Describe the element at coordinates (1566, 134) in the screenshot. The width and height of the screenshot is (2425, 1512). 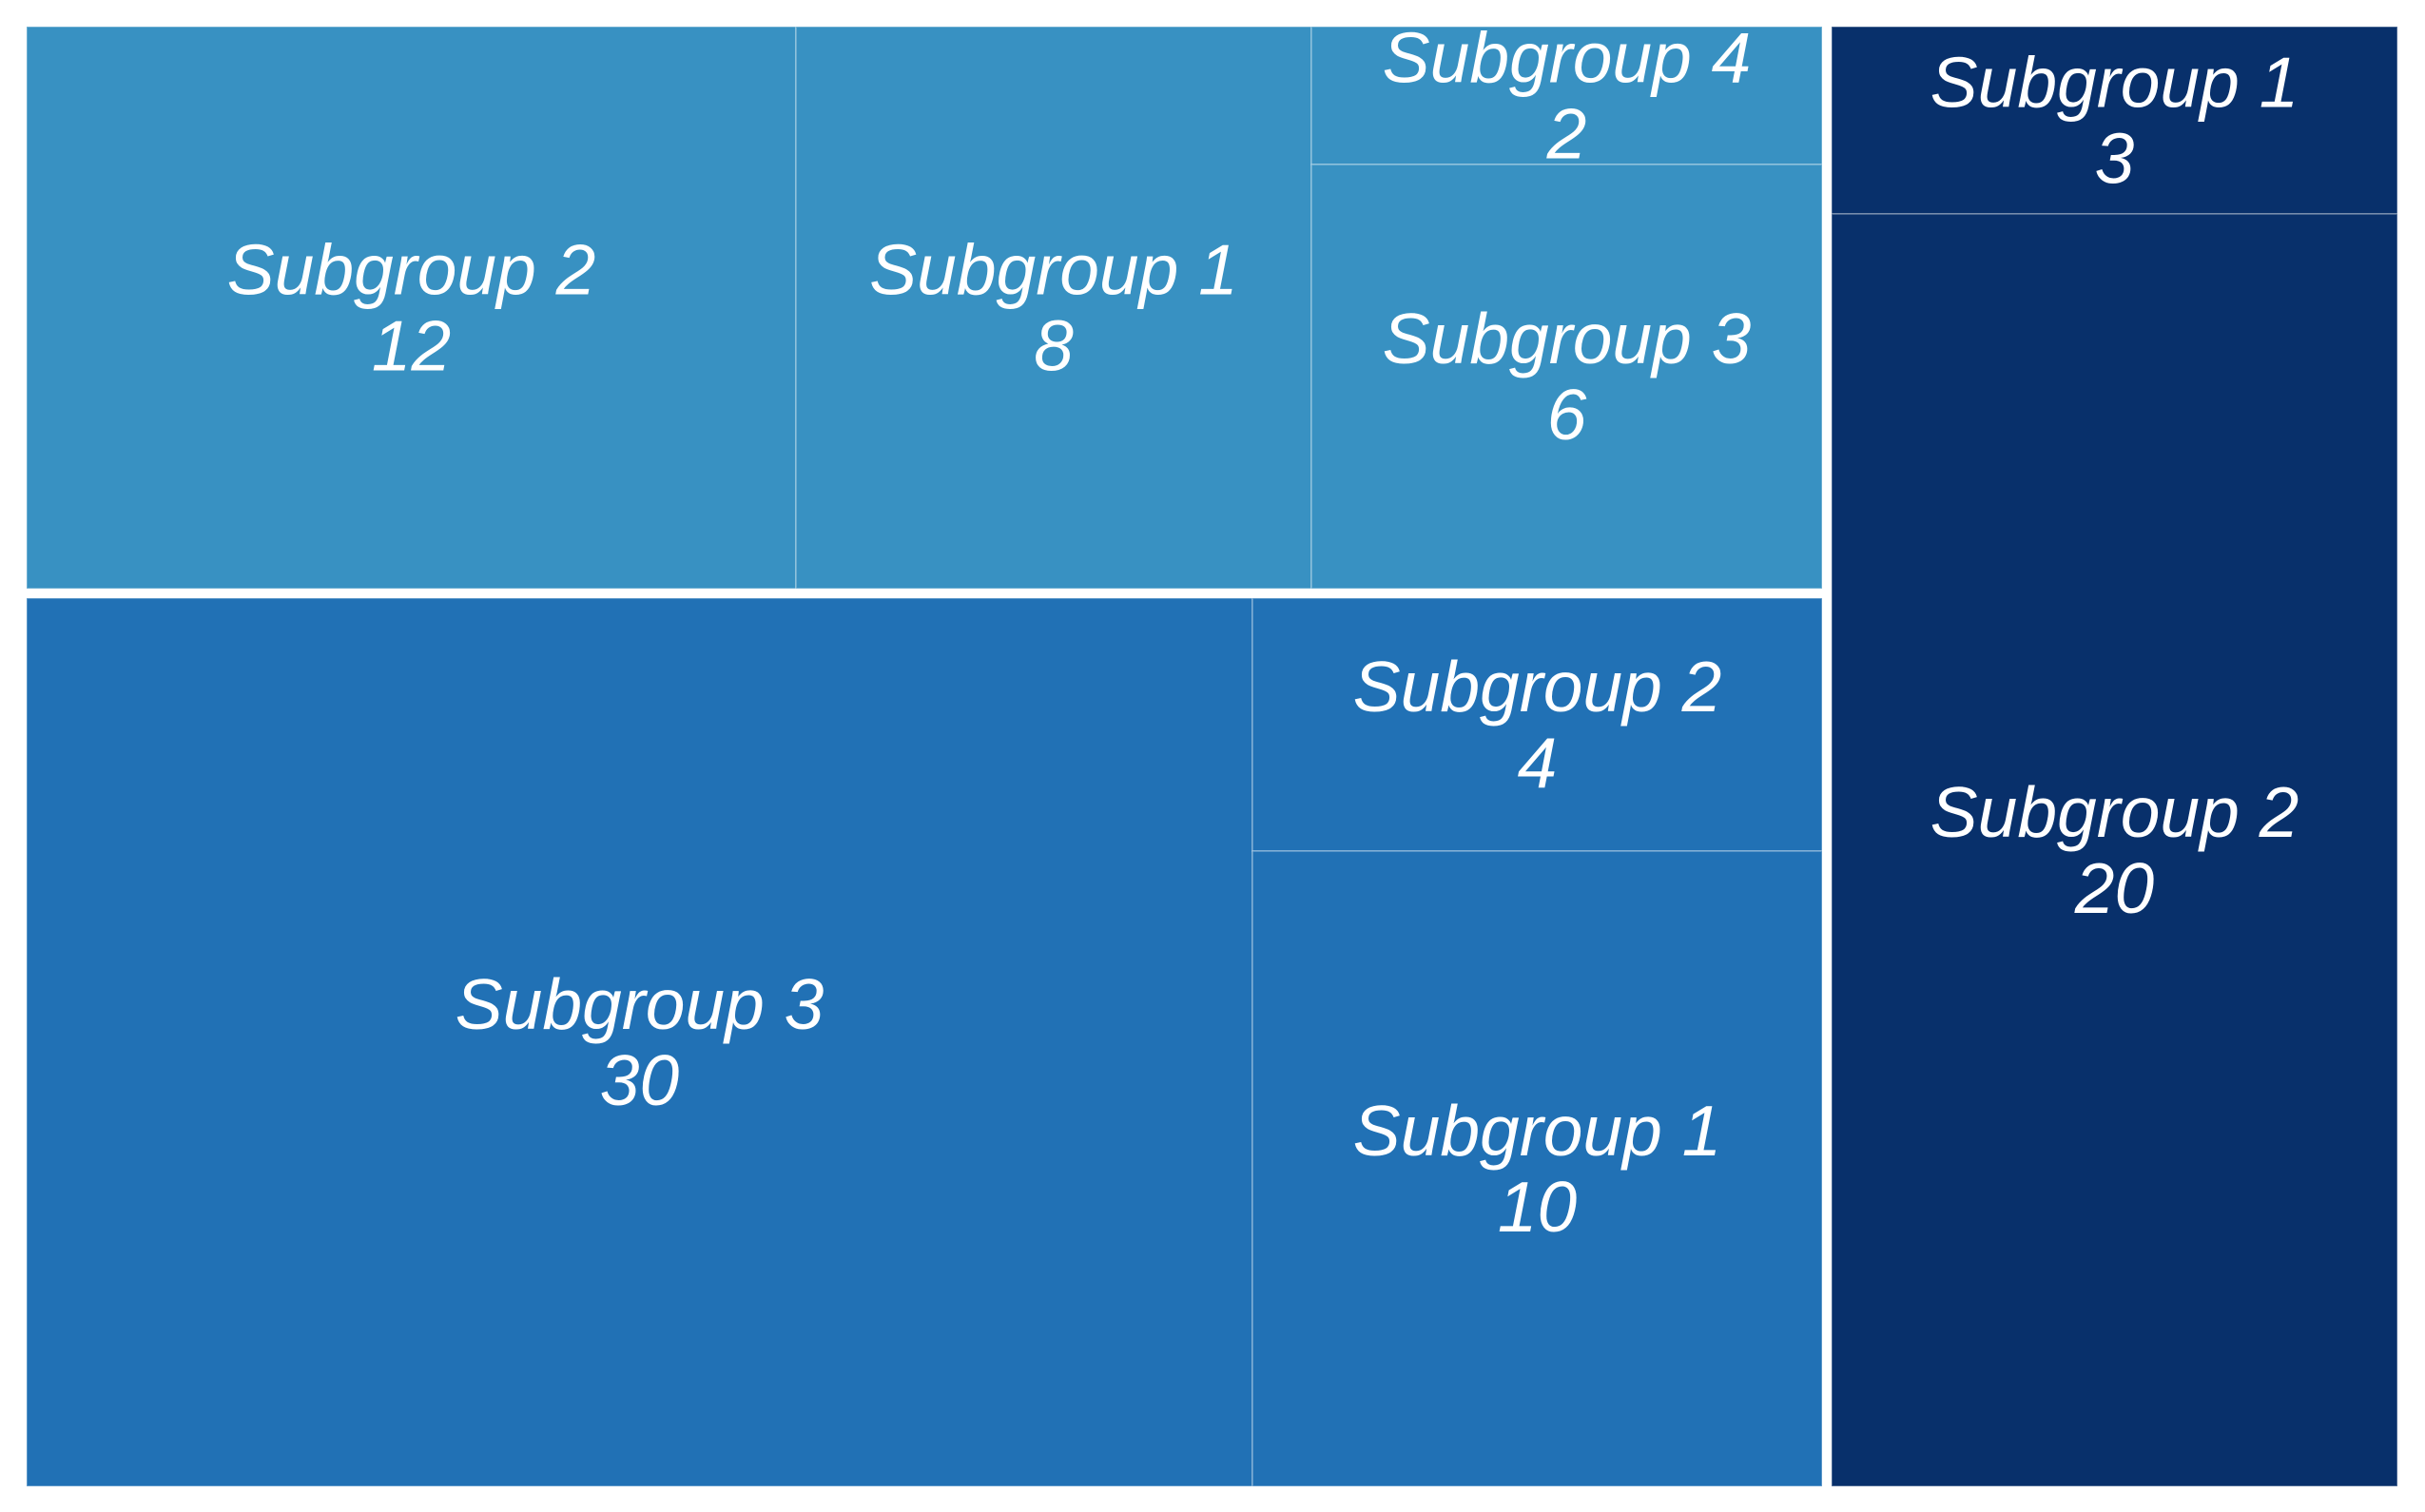
I see `tile-value: 2` at that location.